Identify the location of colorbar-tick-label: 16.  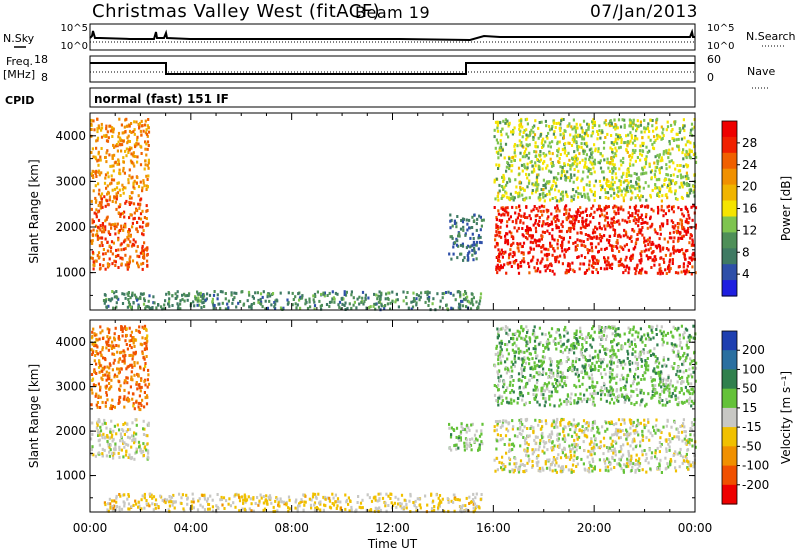
(749, 209).